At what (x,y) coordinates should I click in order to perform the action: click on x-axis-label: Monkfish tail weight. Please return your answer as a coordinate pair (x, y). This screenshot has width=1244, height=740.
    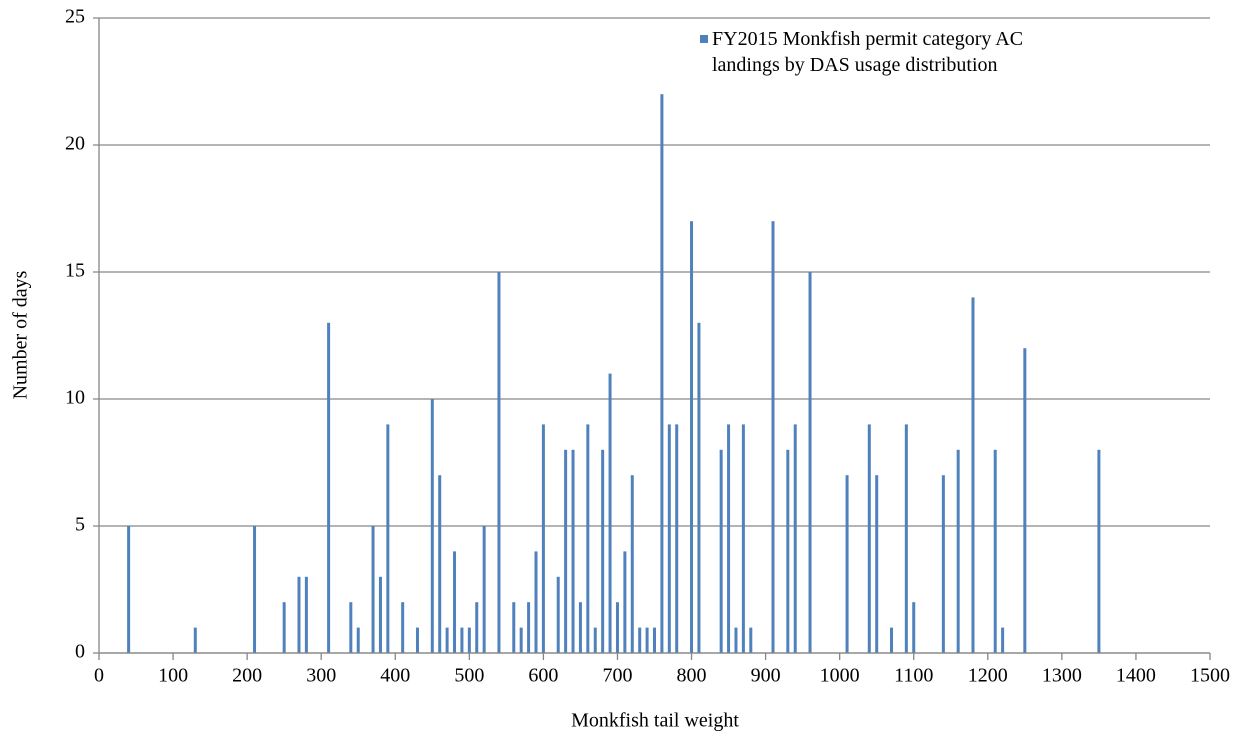
    Looking at the image, I should click on (655, 721).